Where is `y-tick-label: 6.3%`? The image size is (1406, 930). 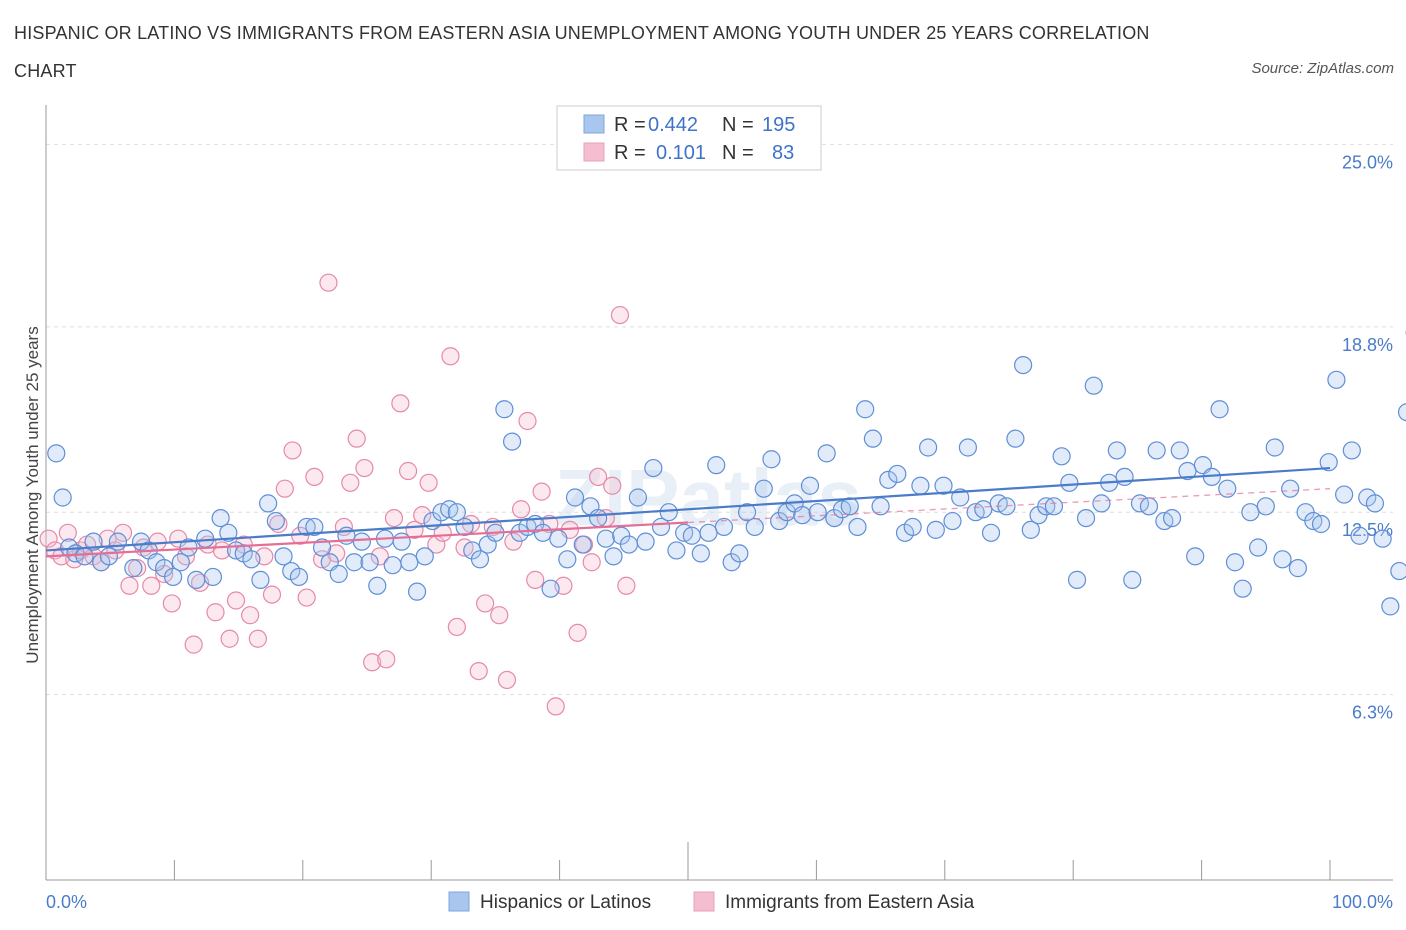
y-tick-label: 6.3% is located at coordinates (1372, 713).